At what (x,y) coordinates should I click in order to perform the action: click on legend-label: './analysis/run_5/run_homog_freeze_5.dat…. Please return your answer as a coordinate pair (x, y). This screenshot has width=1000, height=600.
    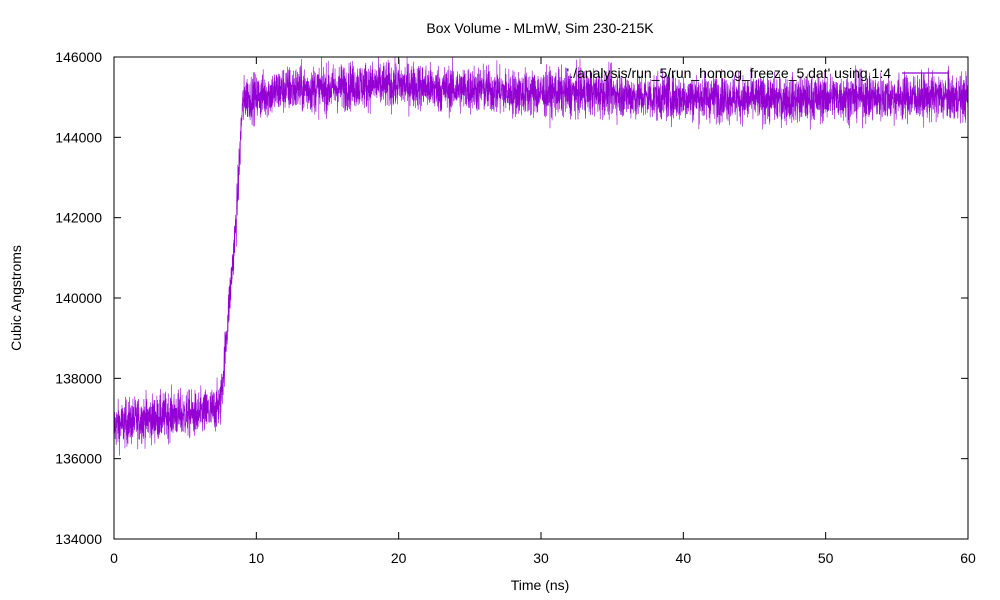
    Looking at the image, I should click on (729, 73).